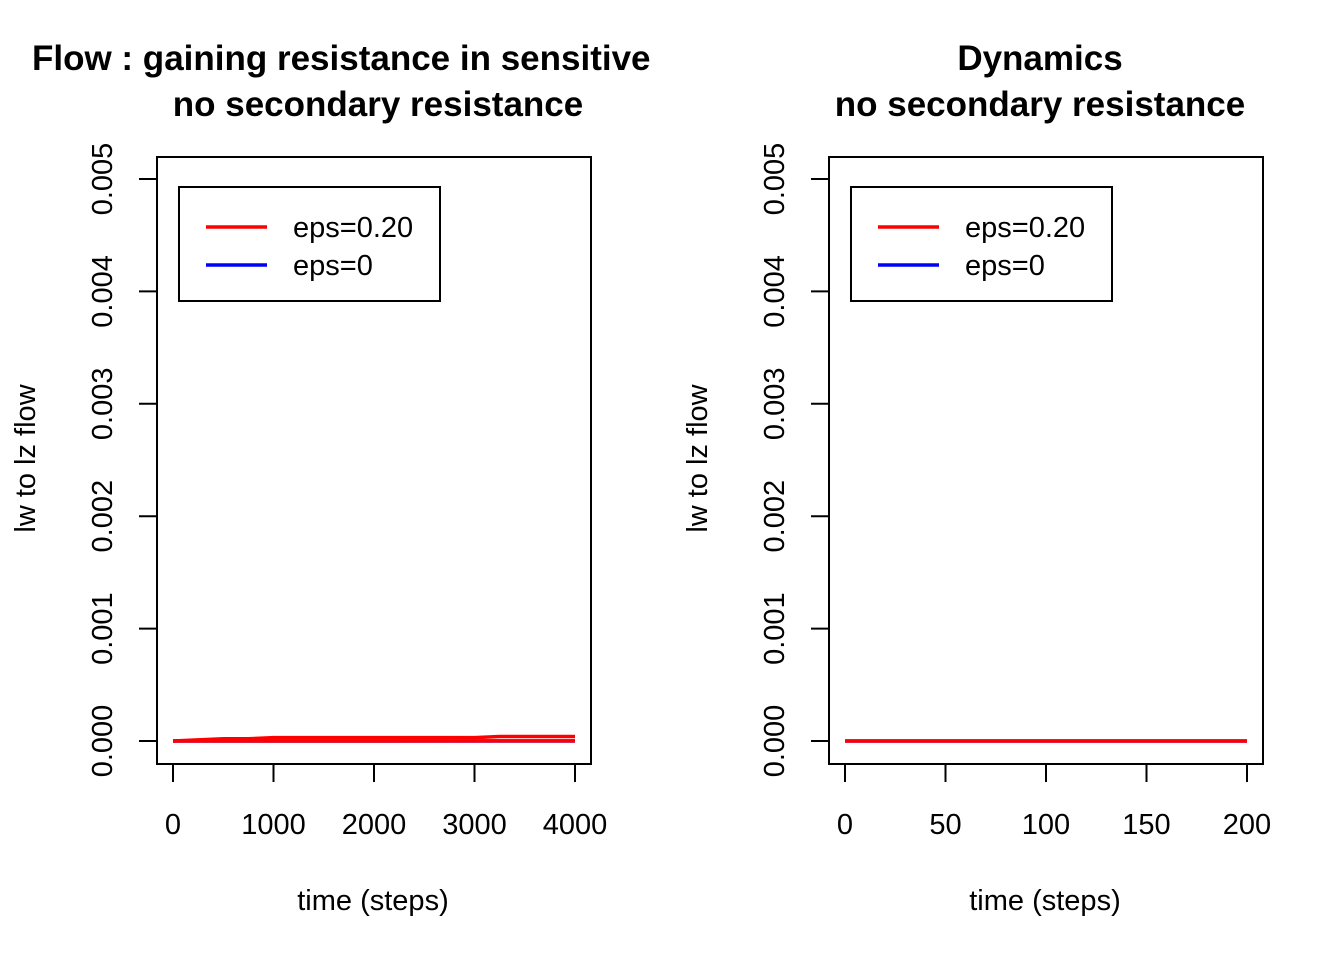  Describe the element at coordinates (374, 825) in the screenshot. I see `x-tick-label: 2000` at that location.